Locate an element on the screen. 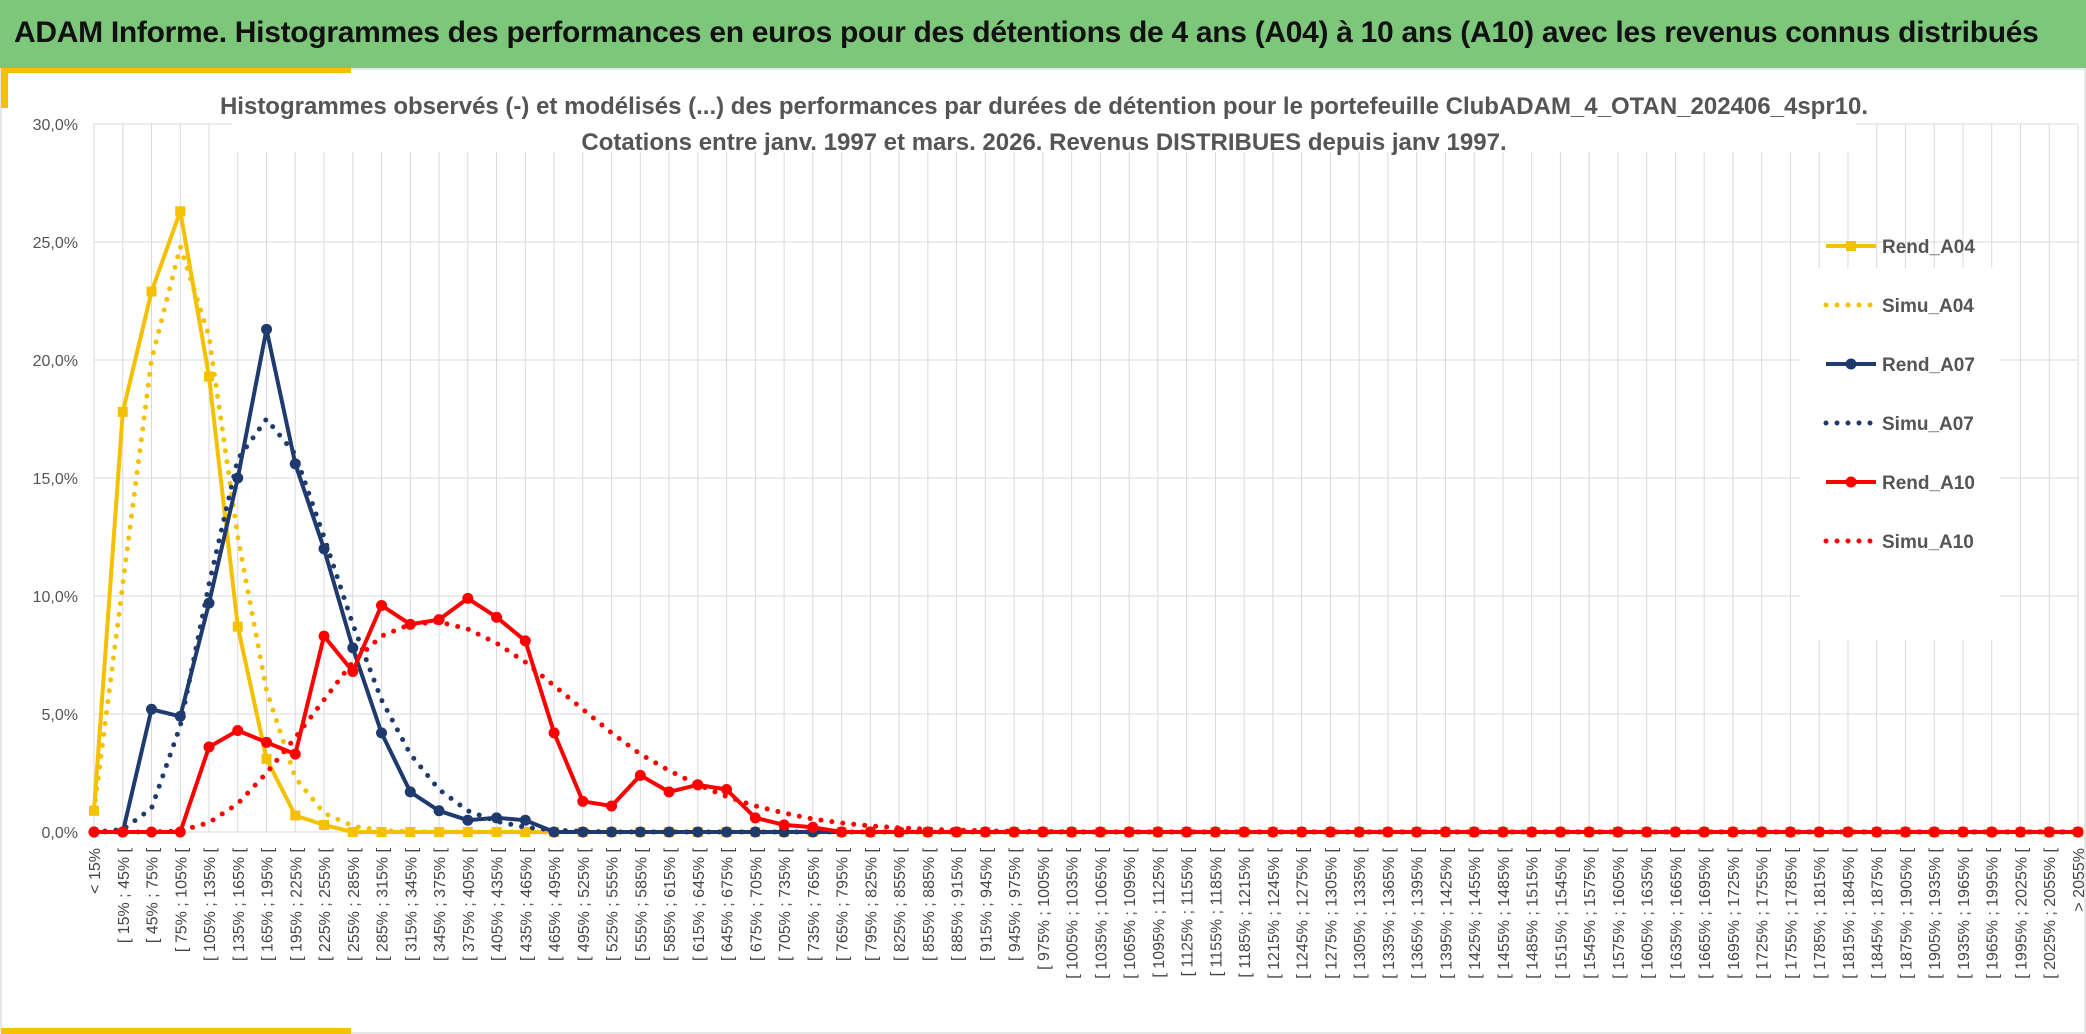  x-tick-label: [ 1995% ; 2025% [ is located at coordinates (2021, 912).